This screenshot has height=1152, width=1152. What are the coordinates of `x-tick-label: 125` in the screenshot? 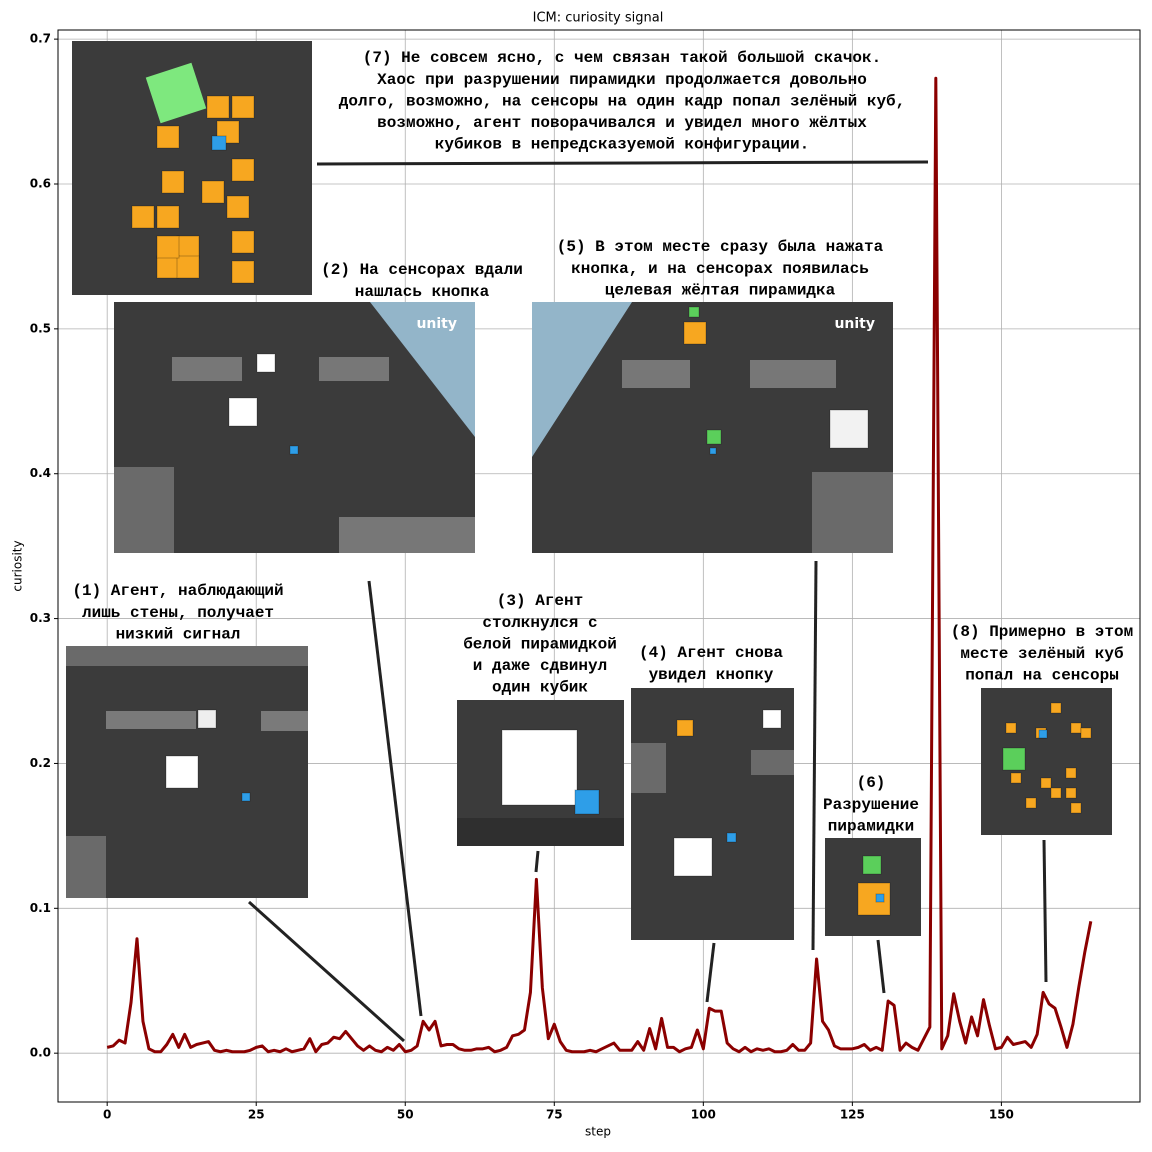 It's located at (852, 1115).